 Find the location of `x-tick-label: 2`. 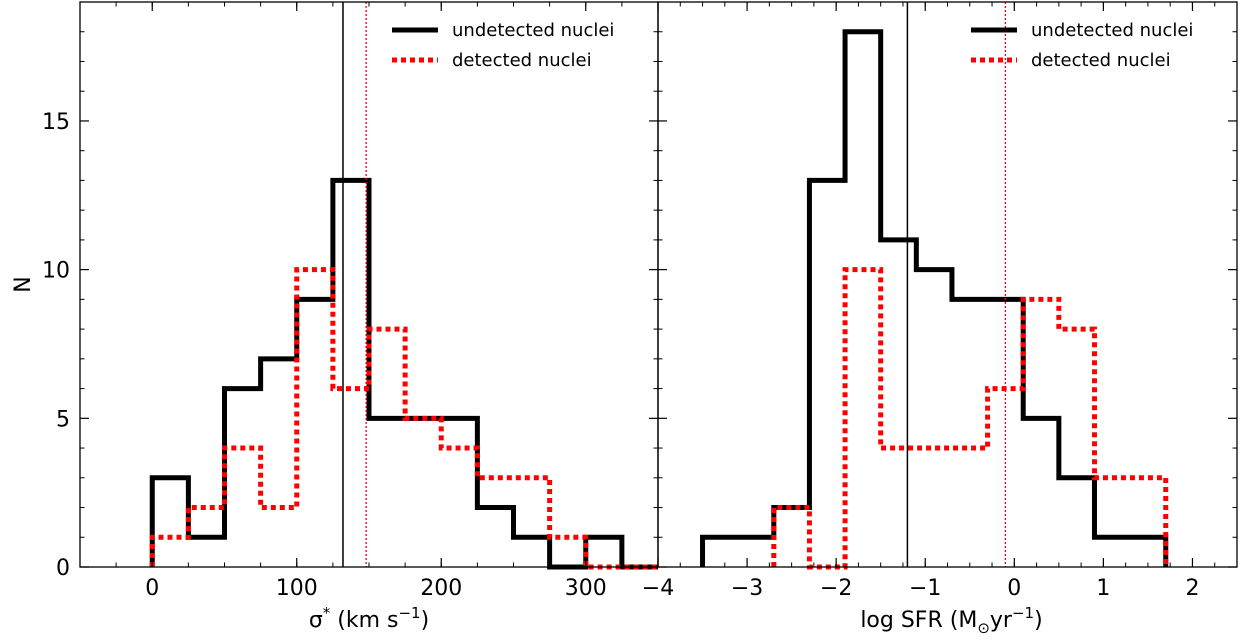

x-tick-label: 2 is located at coordinates (1192, 588).